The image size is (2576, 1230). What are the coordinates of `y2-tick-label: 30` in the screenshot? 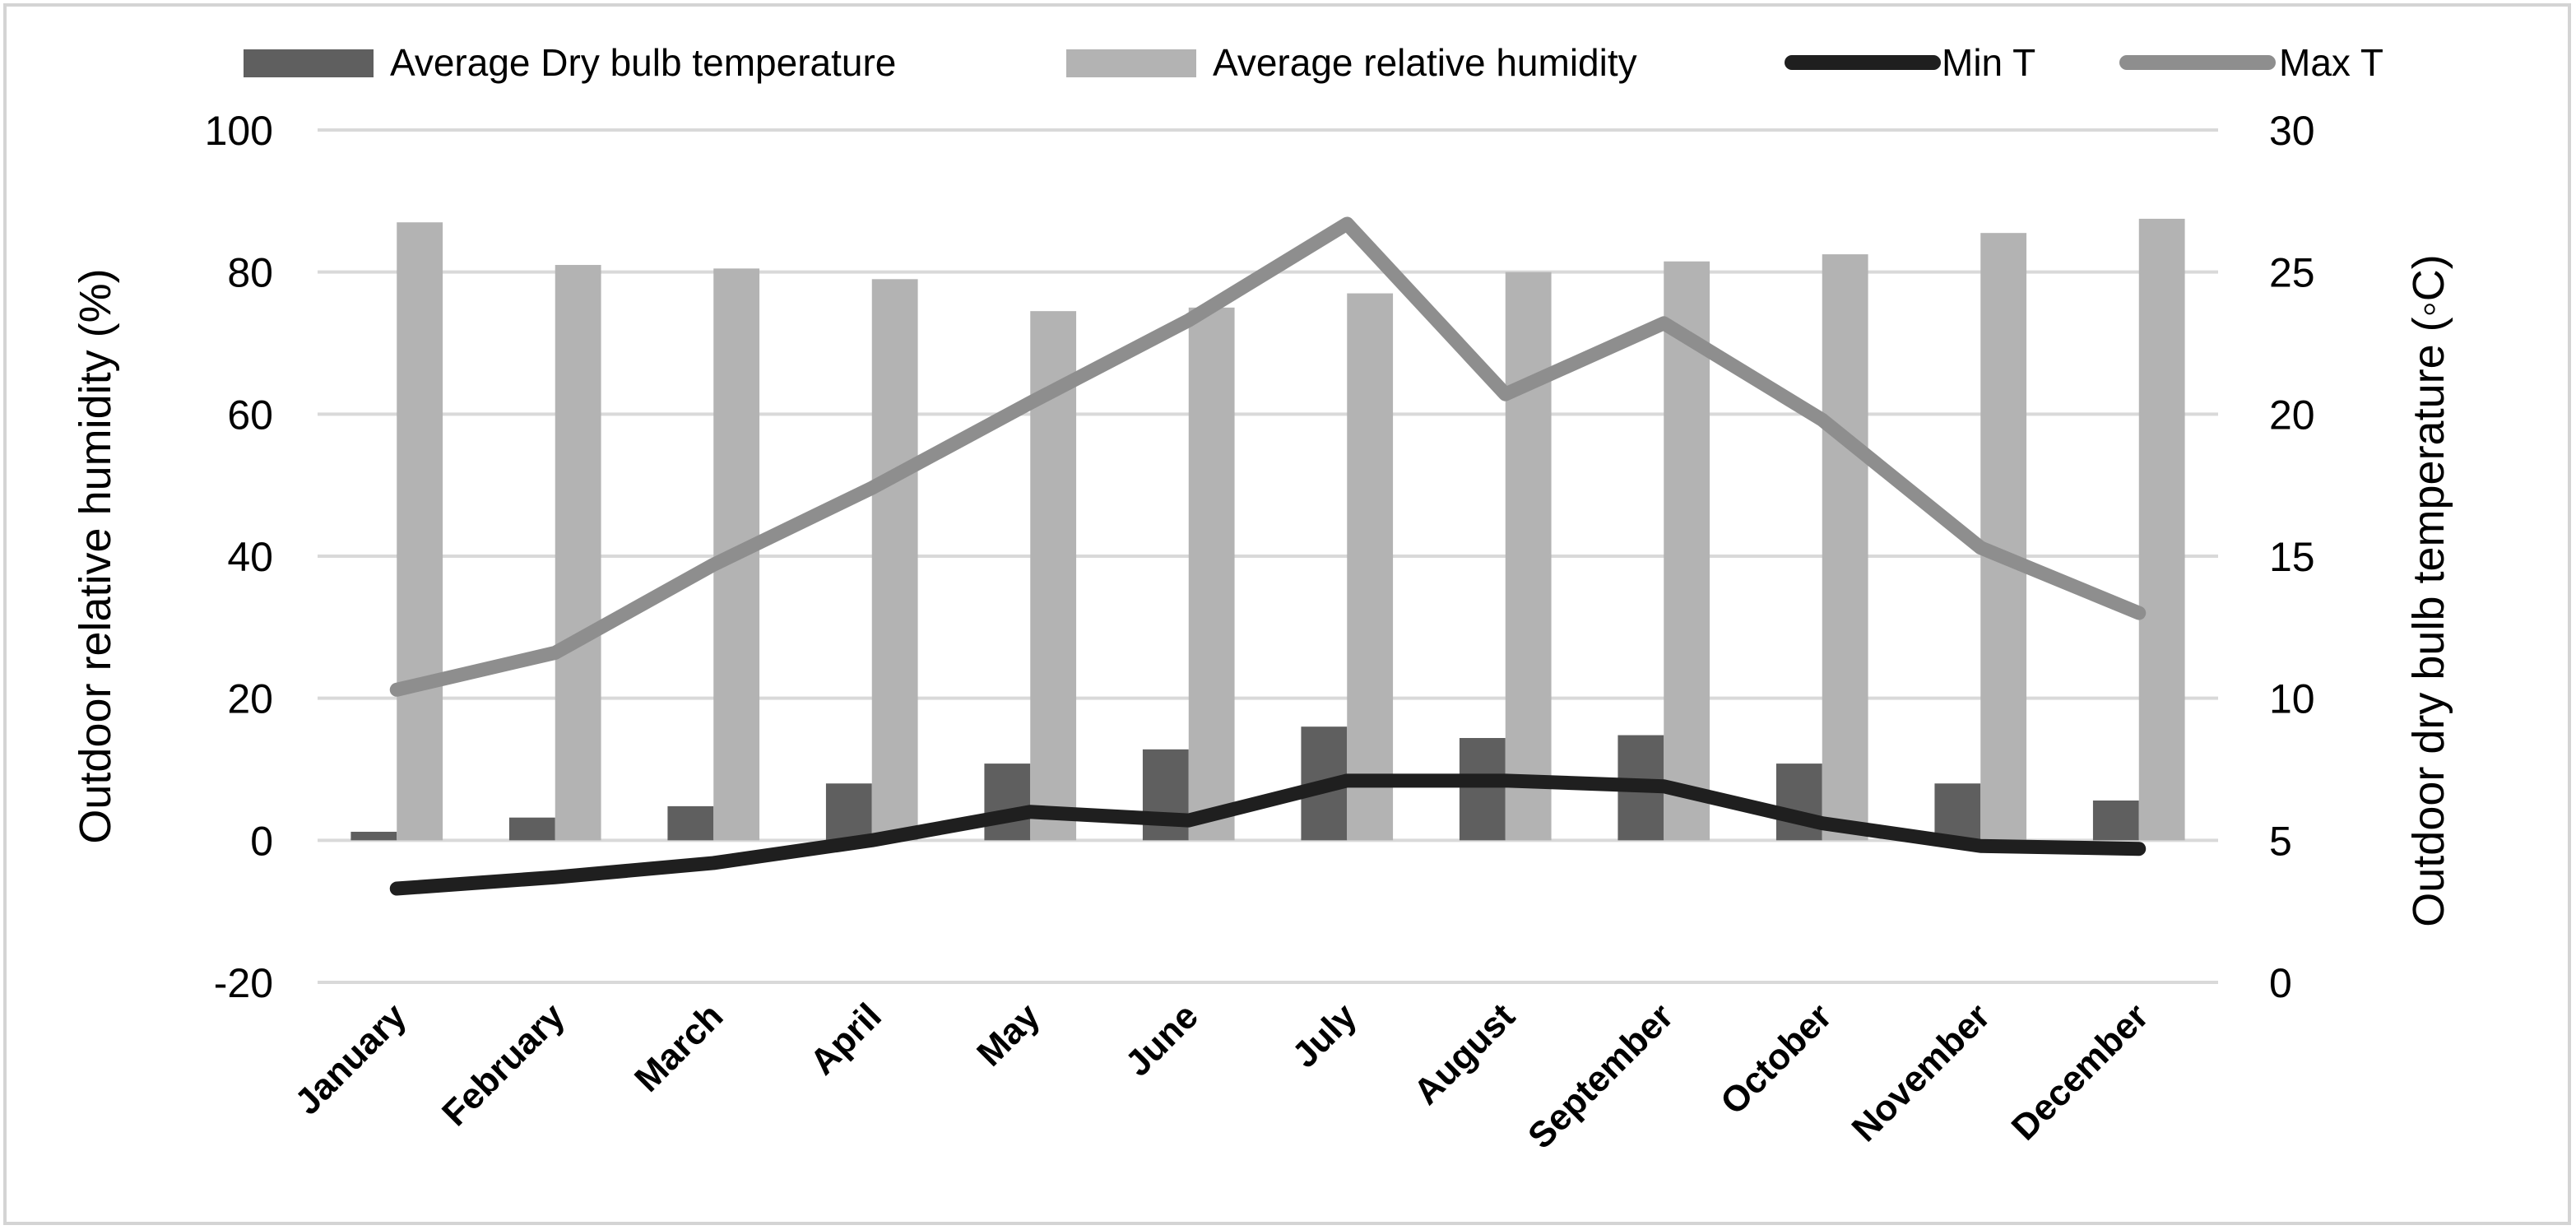 It's located at (2292, 131).